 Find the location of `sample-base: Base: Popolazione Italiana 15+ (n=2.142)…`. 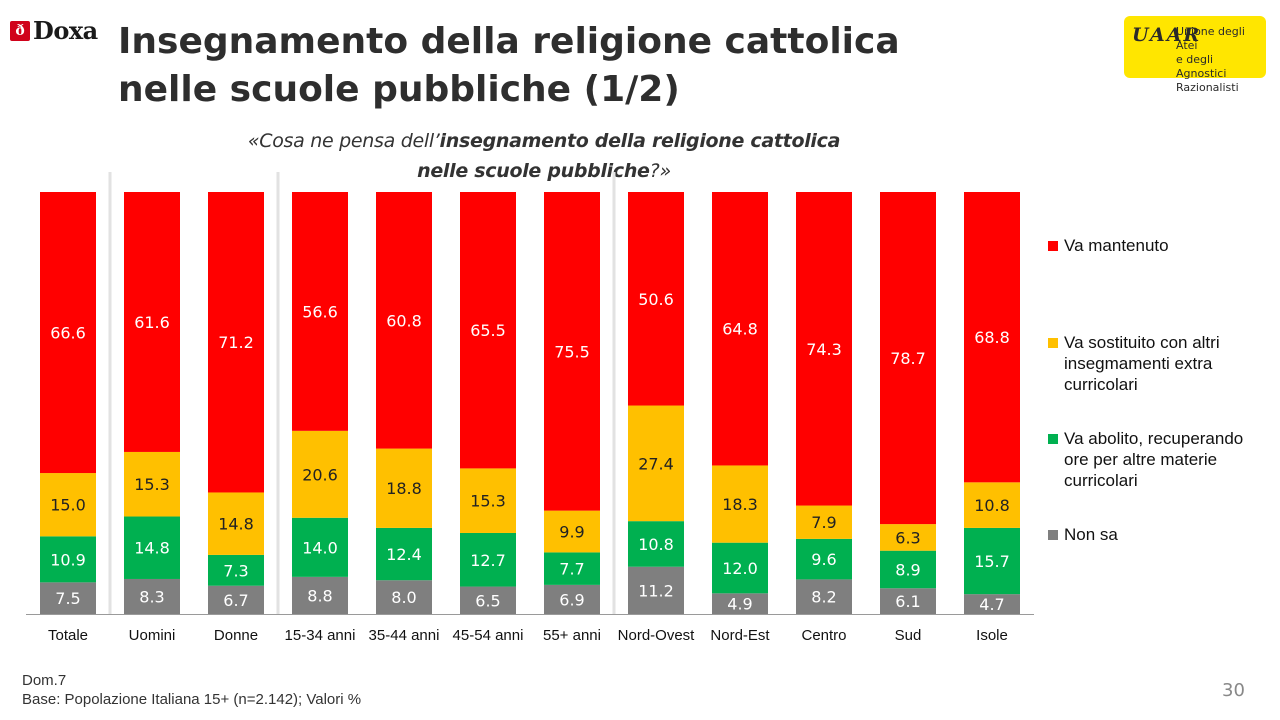

sample-base: Base: Popolazione Italiana 15+ (n=2.142)… is located at coordinates (192, 699).